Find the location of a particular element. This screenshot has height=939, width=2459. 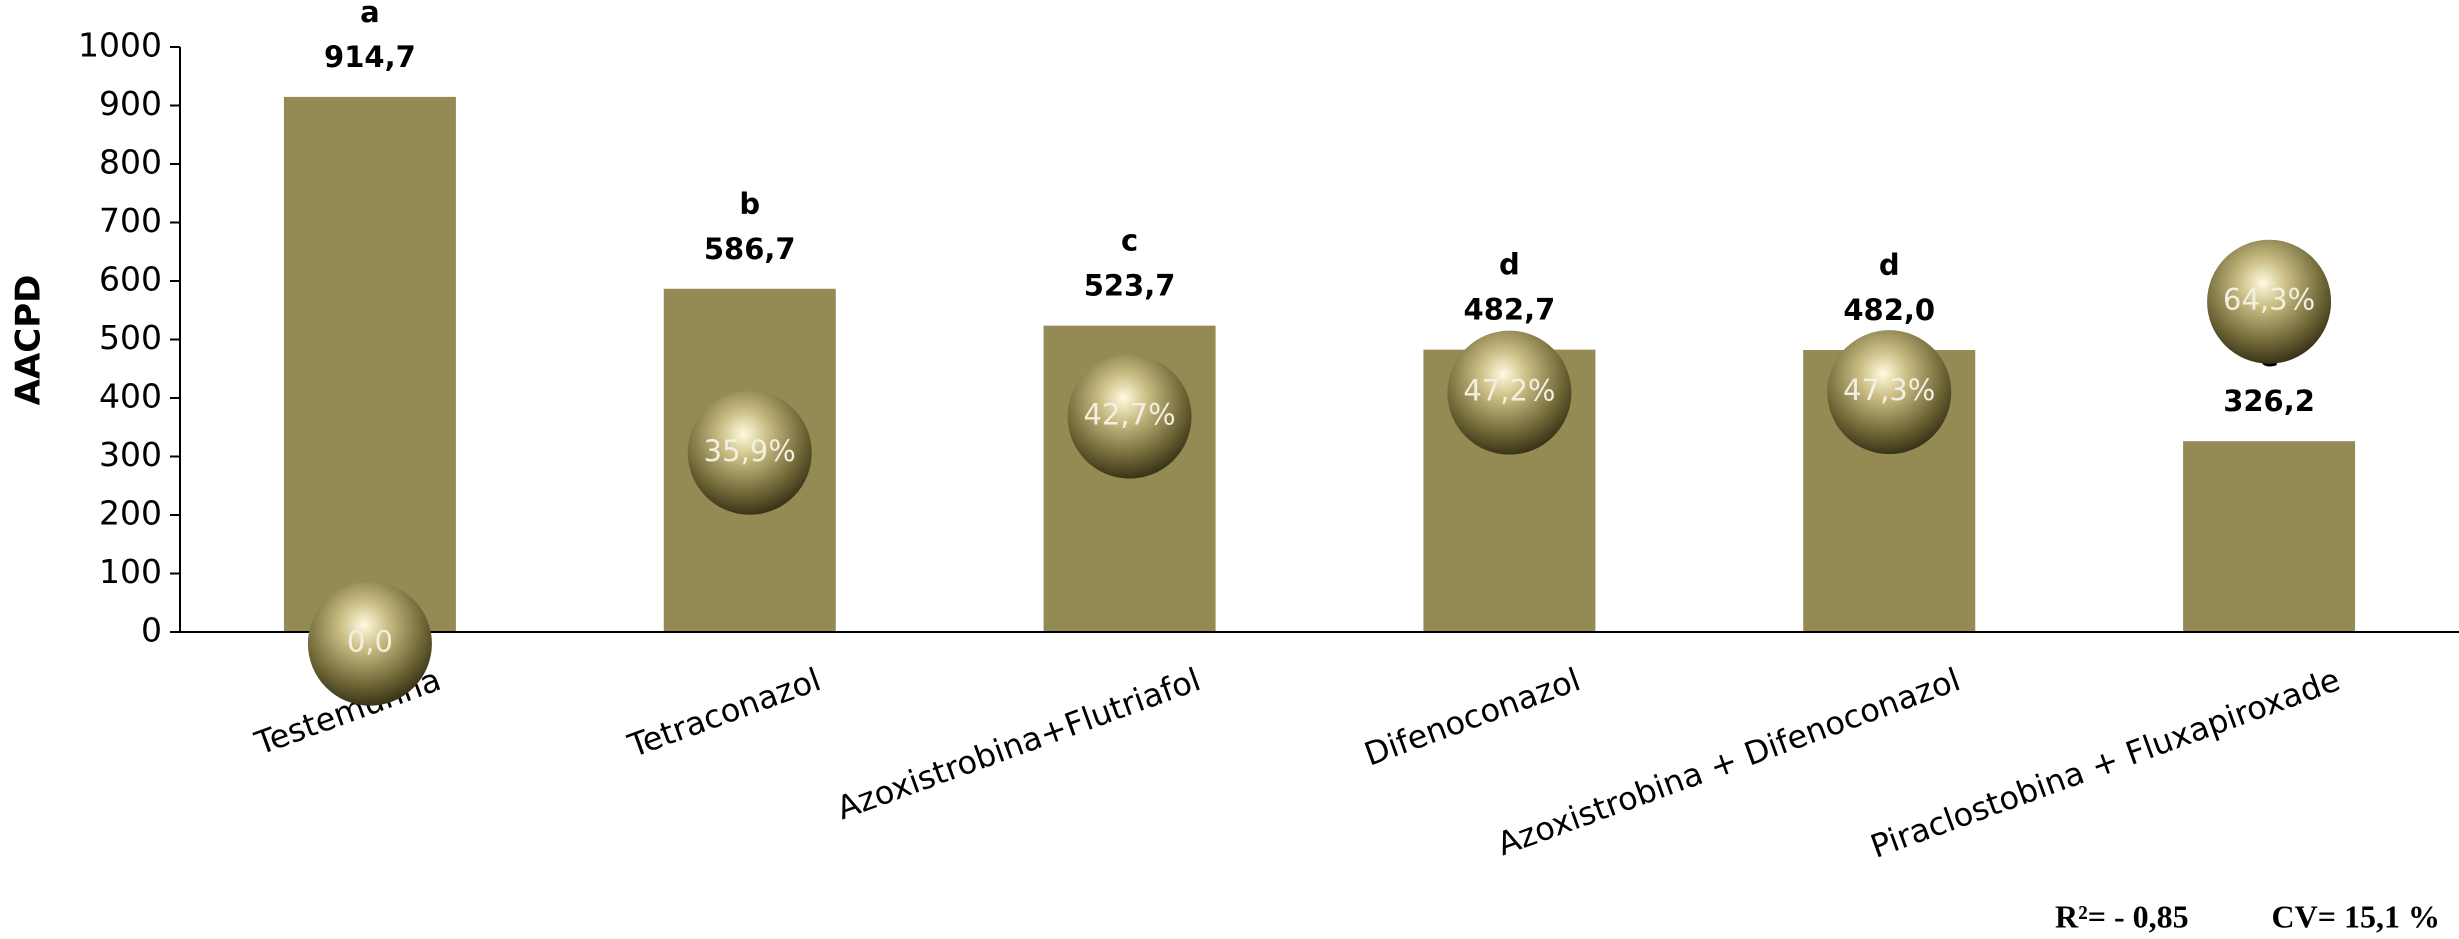

y-axis-label: AACPD is located at coordinates (29, 340).